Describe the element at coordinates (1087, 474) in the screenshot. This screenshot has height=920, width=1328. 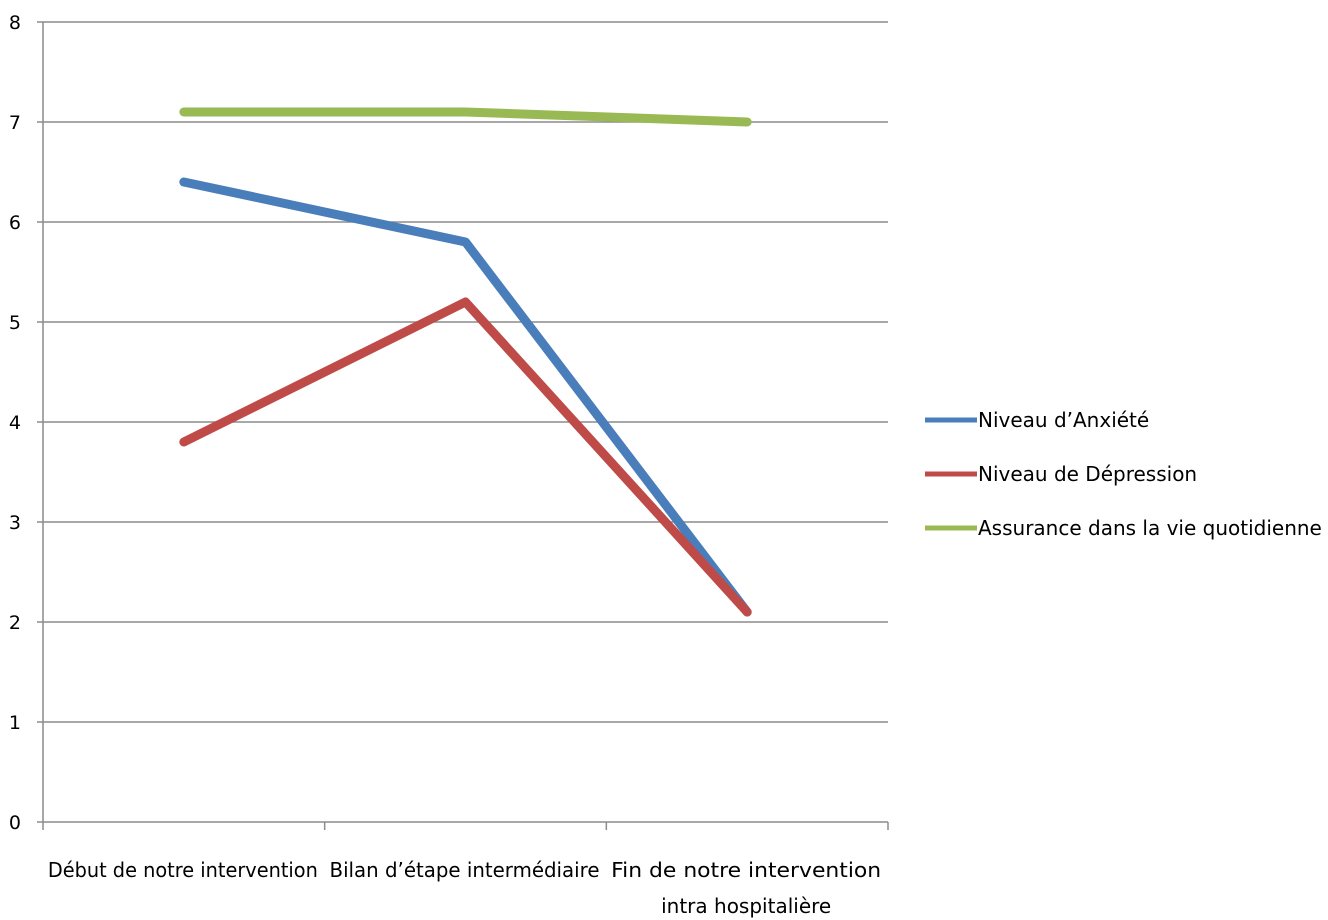
I see `legend-label: Niveau de Dépression` at that location.